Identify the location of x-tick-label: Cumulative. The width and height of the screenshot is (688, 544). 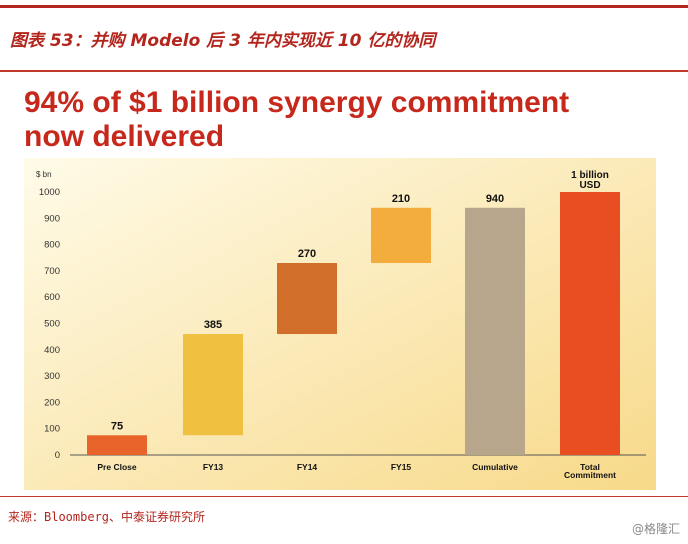
(495, 467).